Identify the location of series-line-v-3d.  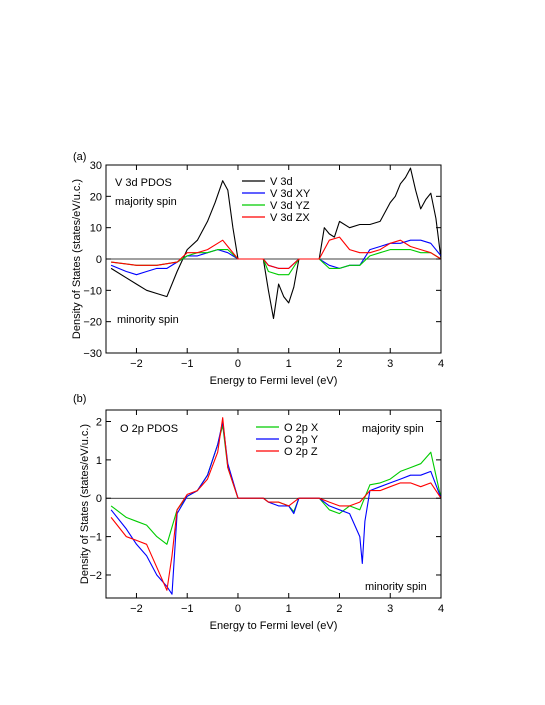
(276, 243).